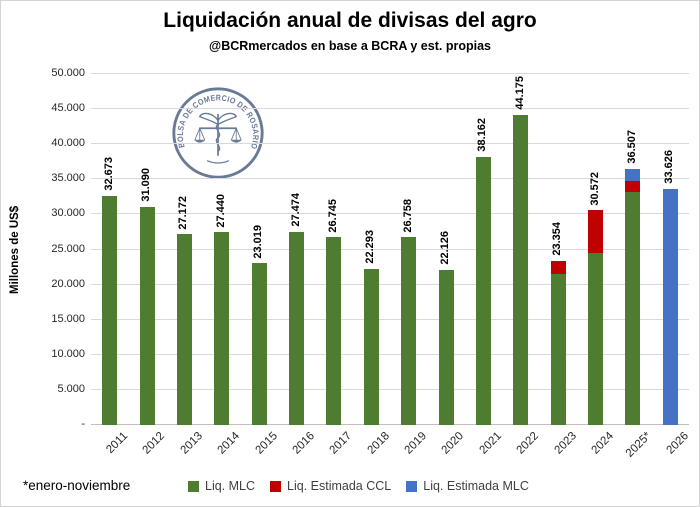  What do you see at coordinates (108, 173) in the screenshot?
I see `bar-value-label: 32.673` at bounding box center [108, 173].